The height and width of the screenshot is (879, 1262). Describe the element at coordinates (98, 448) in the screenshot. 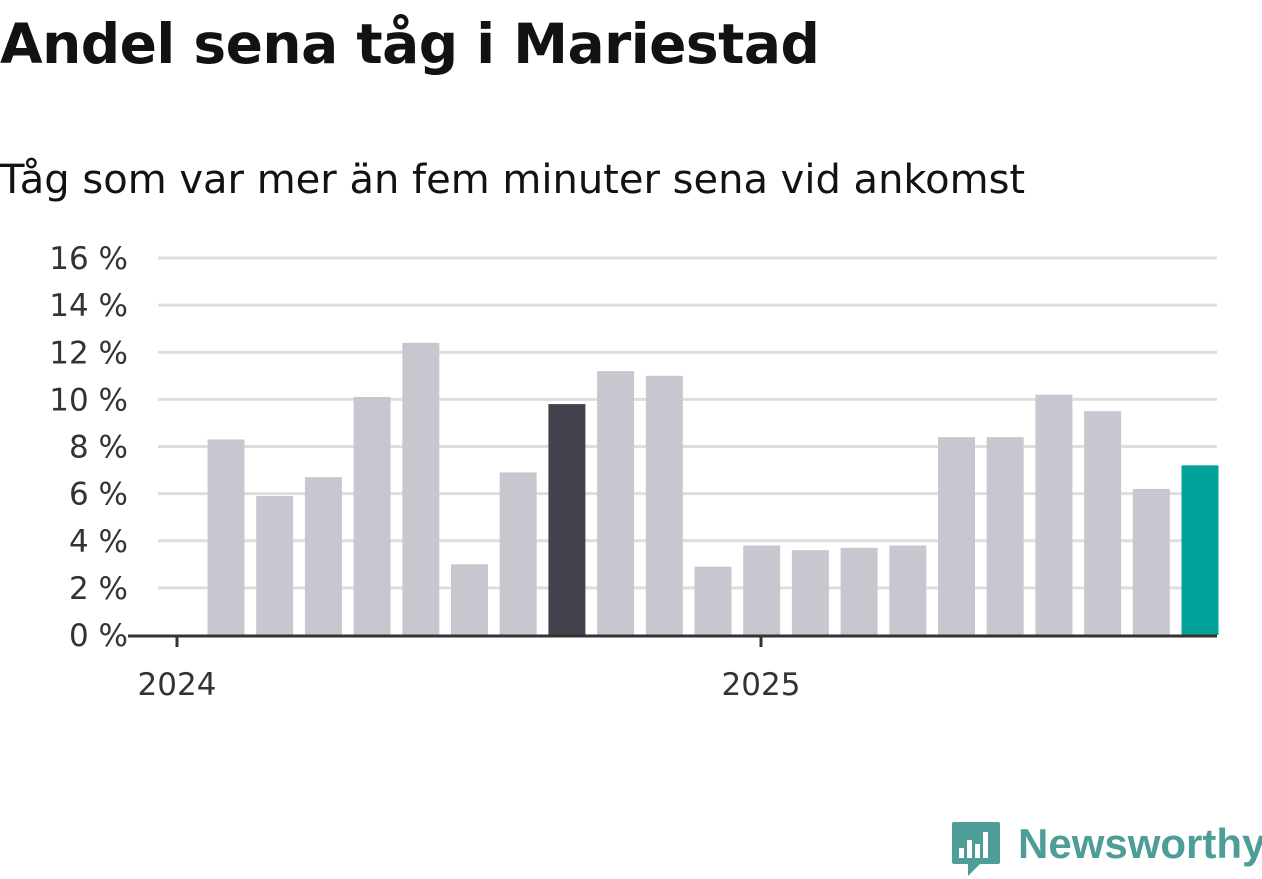

I see `y-tick-label: 8 %` at that location.